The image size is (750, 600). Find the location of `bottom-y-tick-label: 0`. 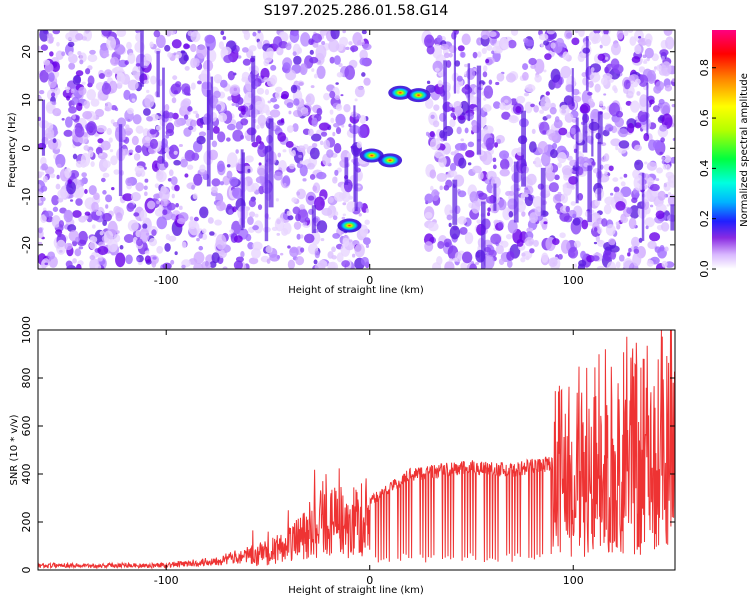

bottom-y-tick-label: 0 is located at coordinates (26, 570).